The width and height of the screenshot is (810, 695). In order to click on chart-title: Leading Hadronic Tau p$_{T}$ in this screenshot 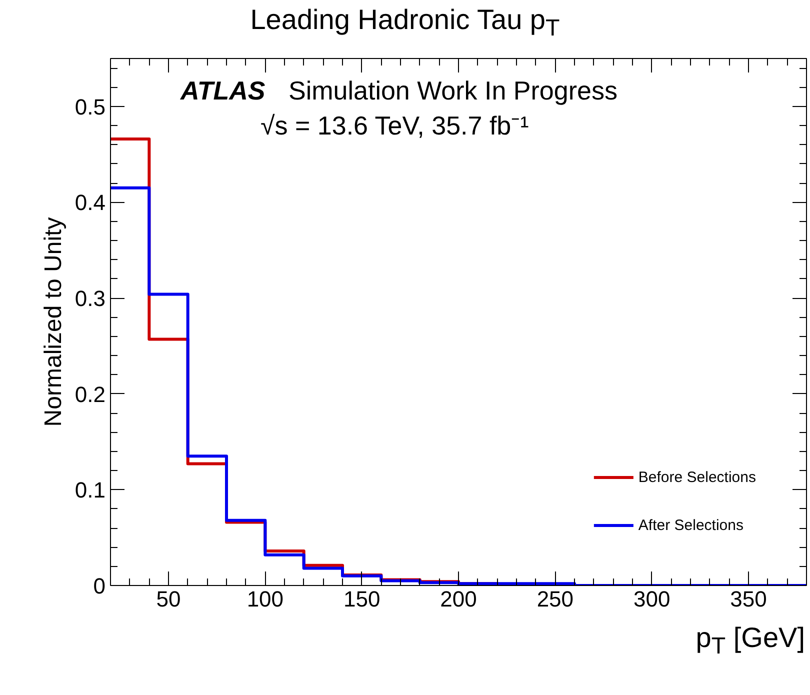, I will do `click(405, 23)`.